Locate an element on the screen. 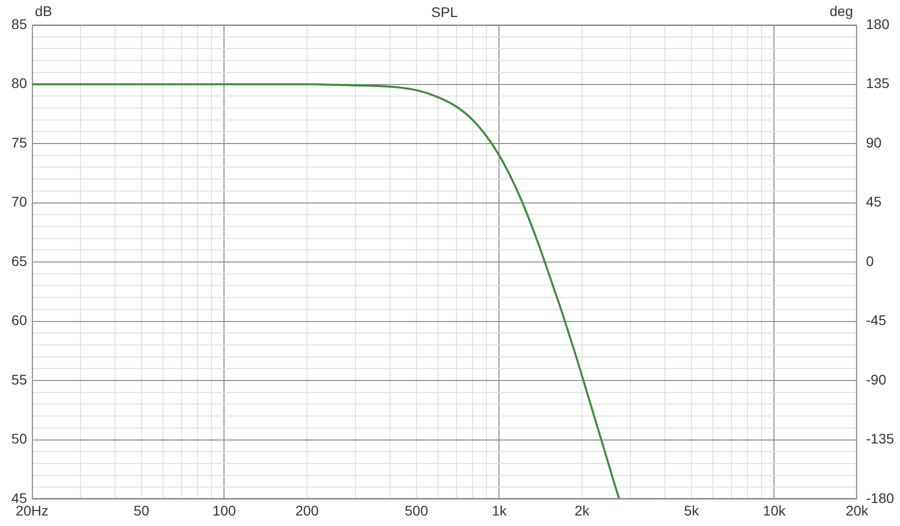 The height and width of the screenshot is (526, 900). y2-tick-label: 180 is located at coordinates (878, 24).